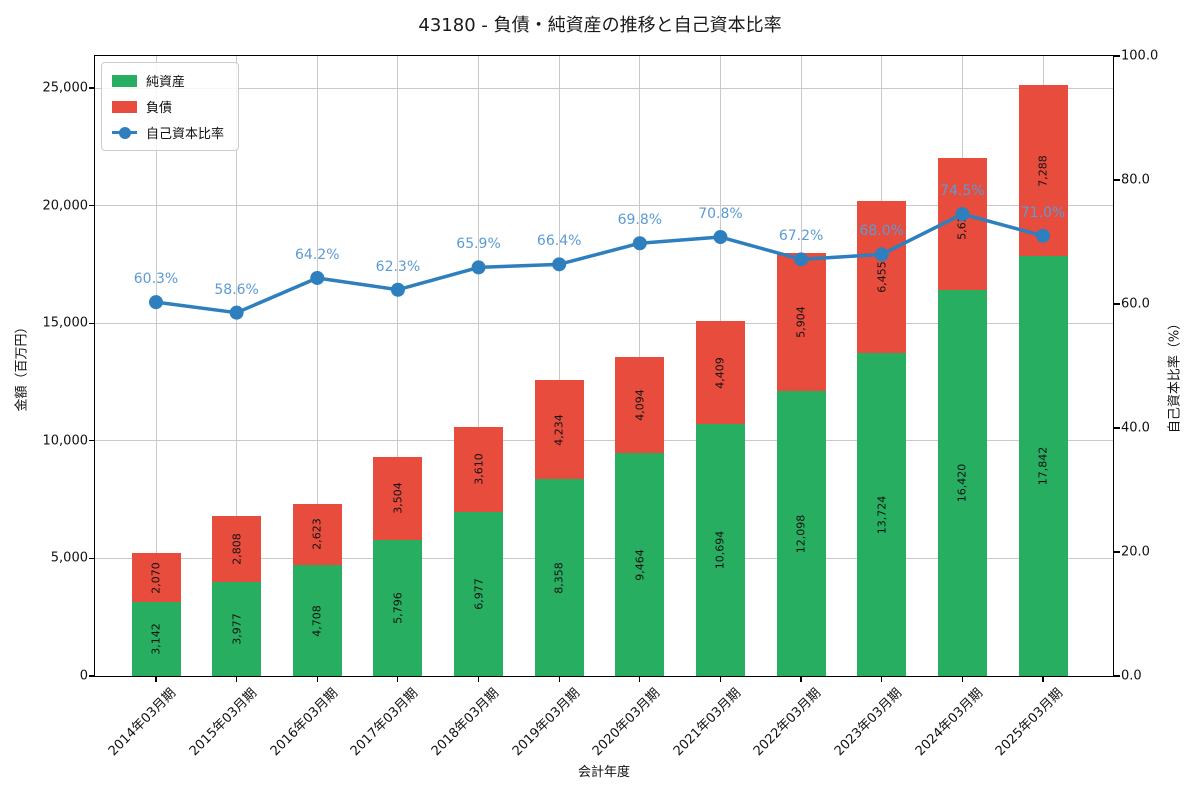 This screenshot has width=1200, height=800. Describe the element at coordinates (801, 322) in the screenshot. I see `bar-value-label-liabilities: 5,904` at that location.